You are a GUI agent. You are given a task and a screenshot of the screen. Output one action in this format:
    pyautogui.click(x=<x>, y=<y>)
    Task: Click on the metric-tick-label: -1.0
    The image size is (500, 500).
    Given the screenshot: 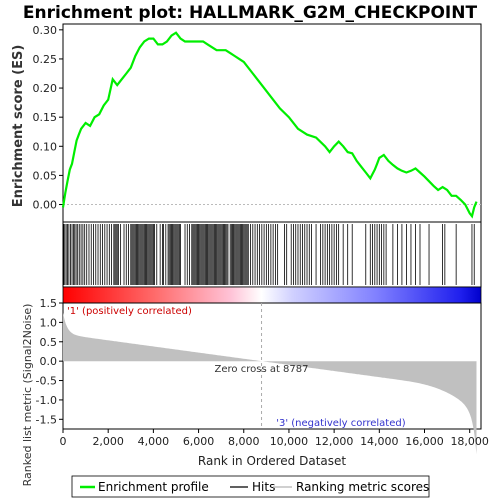 What is the action you would take?
    pyautogui.click(x=46, y=400)
    